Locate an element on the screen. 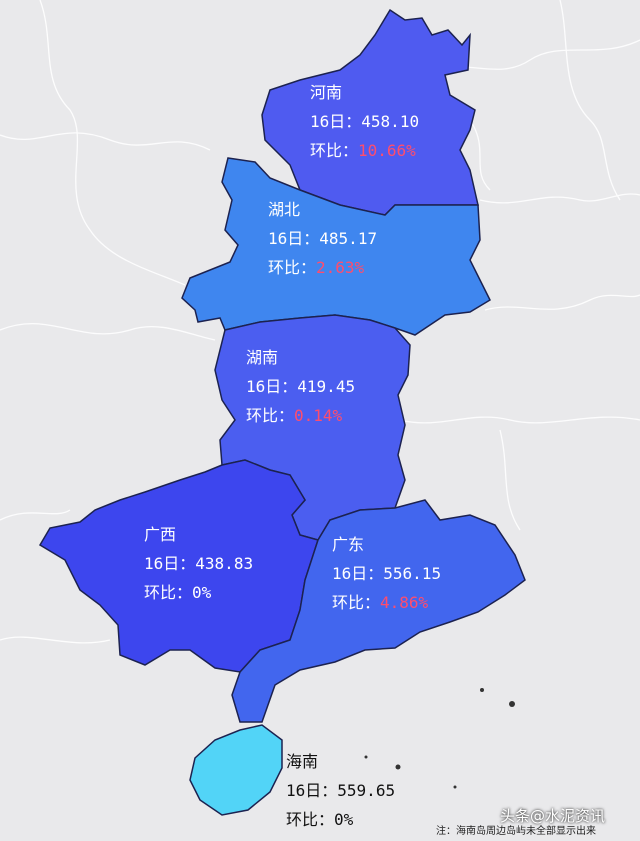  label-henan: 河南 16日：458.10 环比：10.66% is located at coordinates (364, 126).